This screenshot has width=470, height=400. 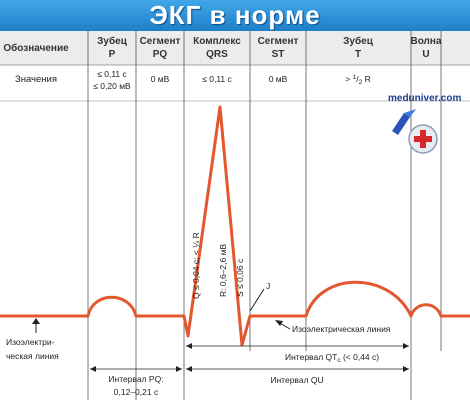 I want to click on isoelectric-left-line1: Изоэлектри-, so click(x=30, y=342).